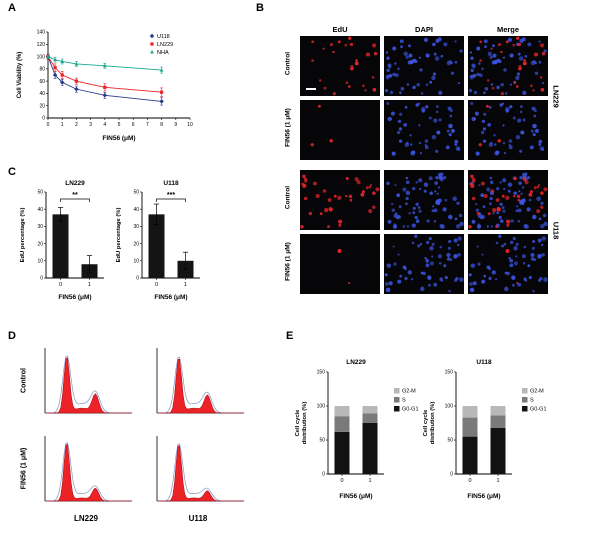 The image size is (600, 536). I want to click on panel-c-label: C, so click(12, 172).